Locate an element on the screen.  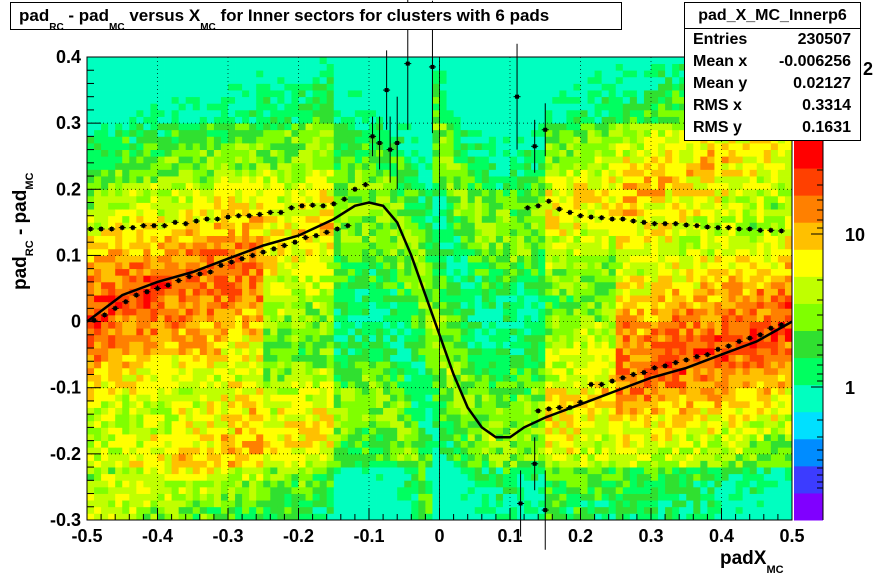
y-tick-label: -0.3 is located at coordinates (65, 520).